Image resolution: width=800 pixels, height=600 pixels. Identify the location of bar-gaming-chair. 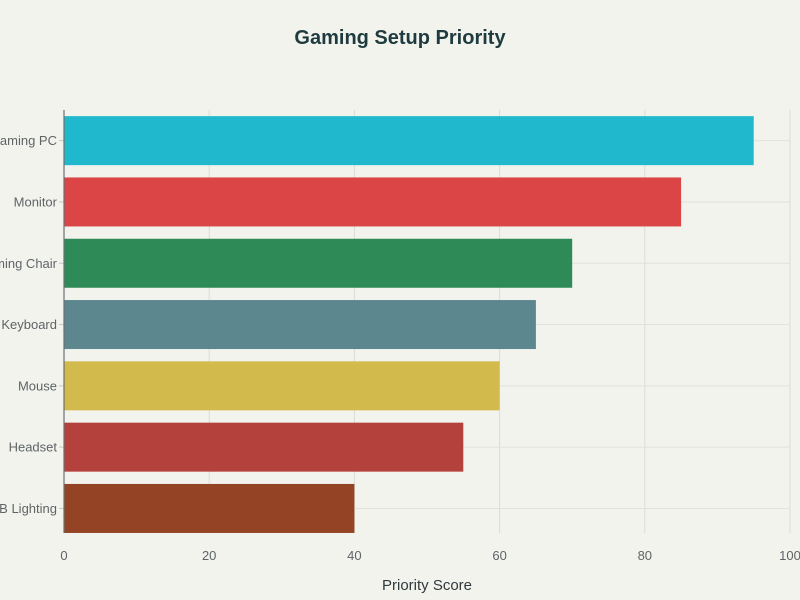
(318, 263).